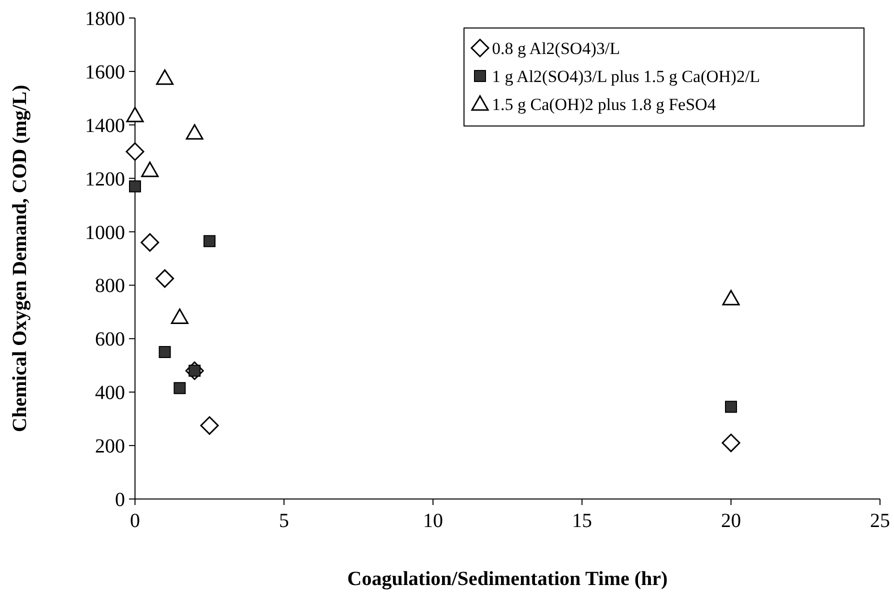  Describe the element at coordinates (110, 286) in the screenshot. I see `y-tick-label: 800` at that location.